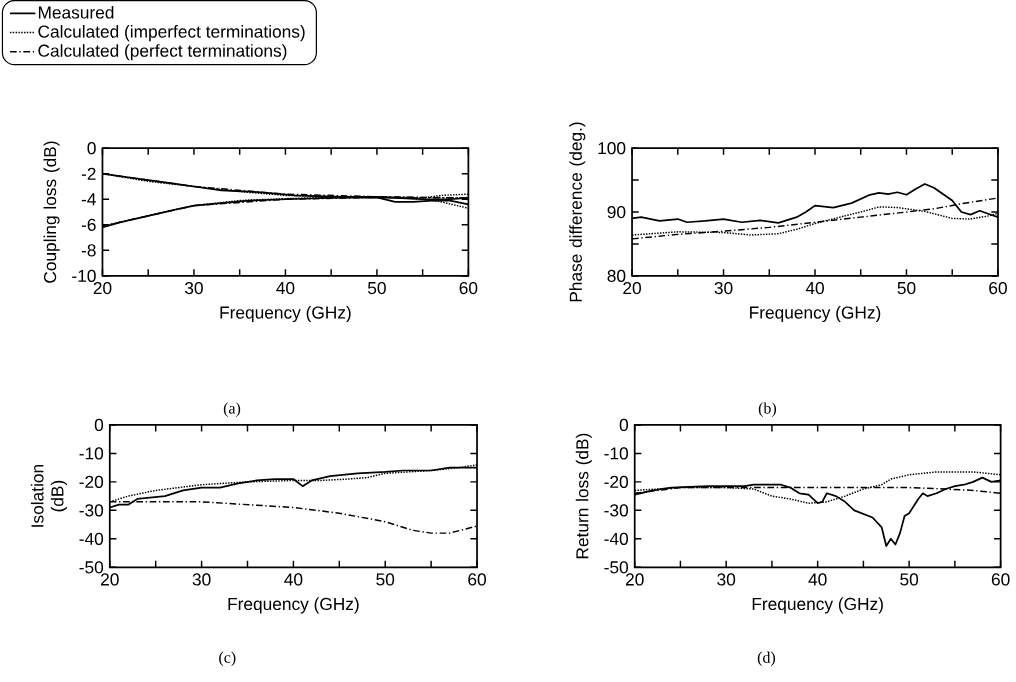 This screenshot has width=1016, height=682. I want to click on text: (a), so click(232, 410).